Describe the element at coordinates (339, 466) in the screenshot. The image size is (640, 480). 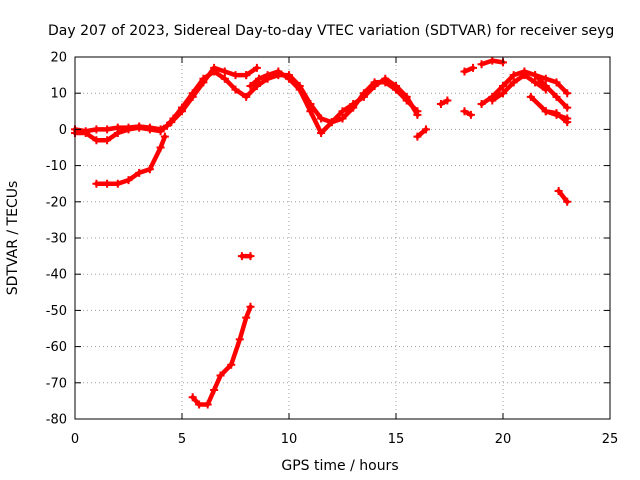
I see `x-axis-title: GPS time / hours` at that location.